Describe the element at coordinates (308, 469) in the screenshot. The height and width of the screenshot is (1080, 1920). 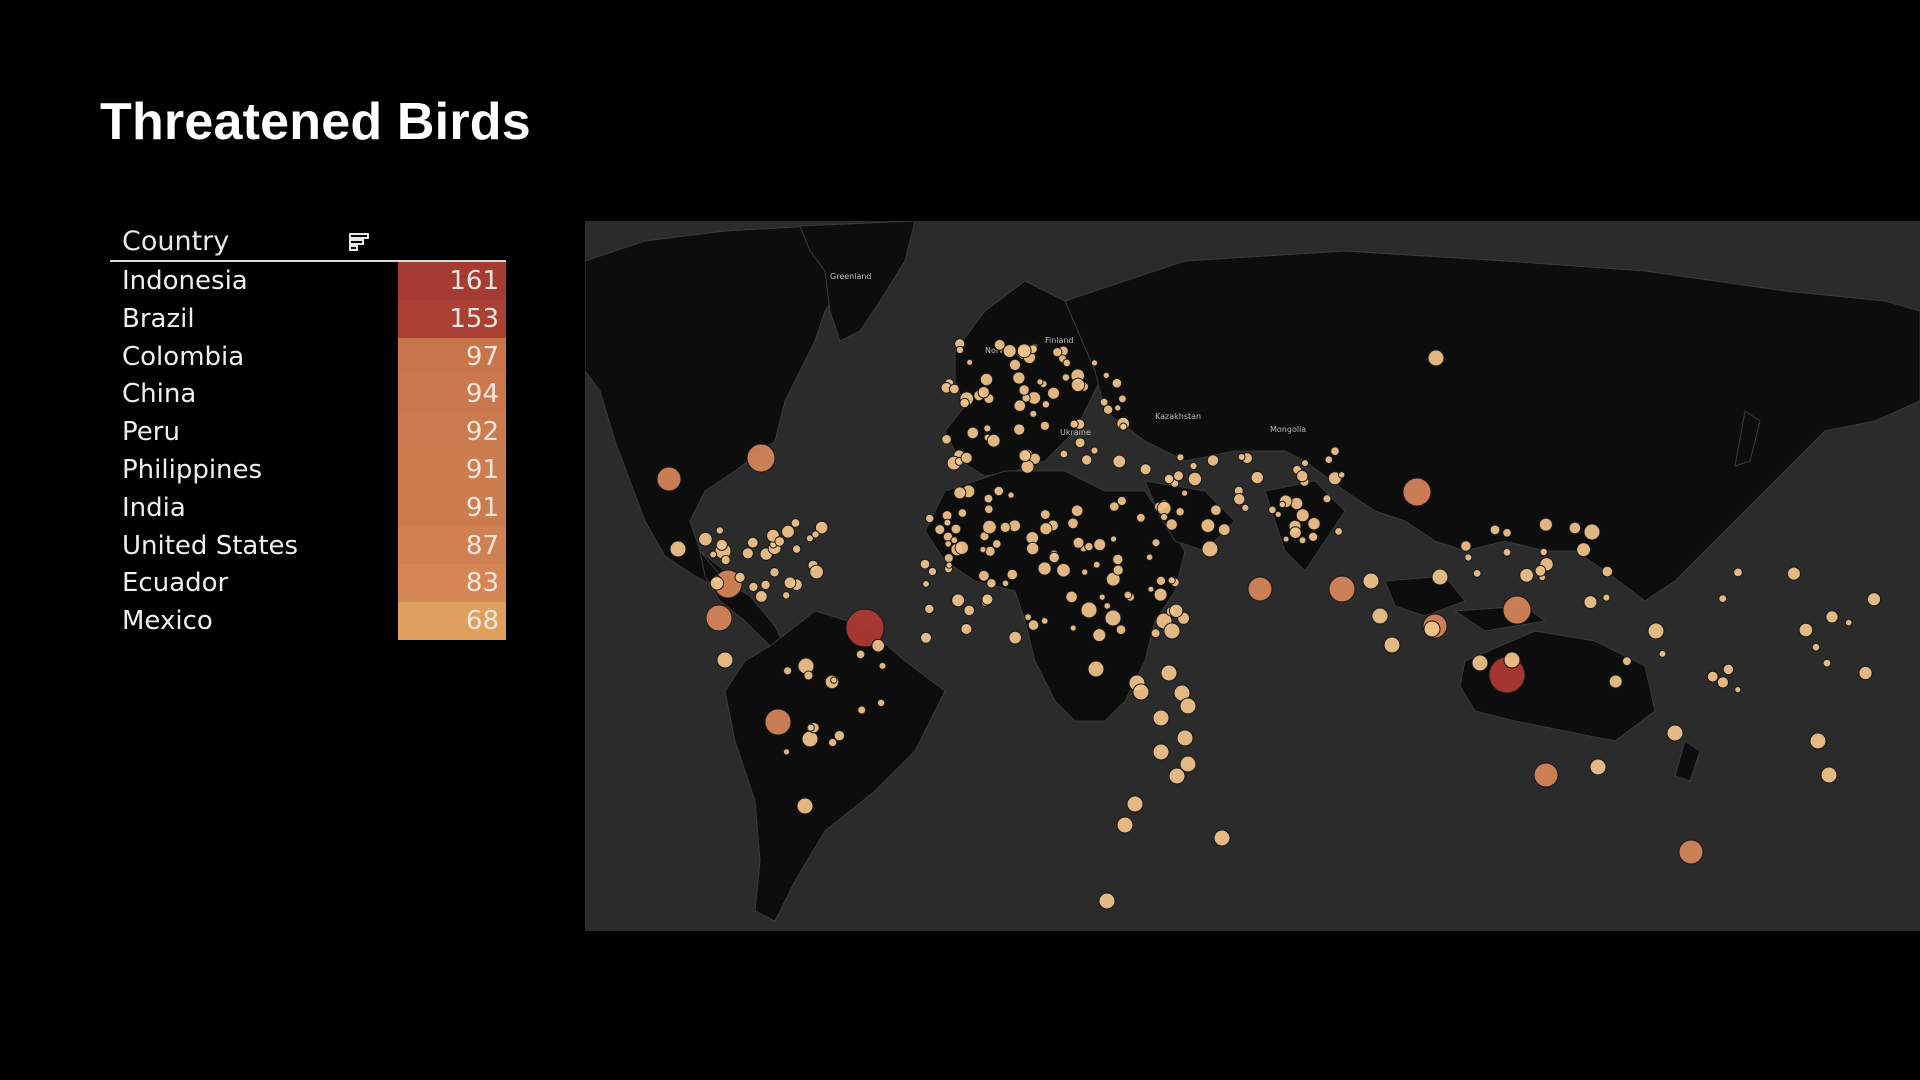
I see `table-row: Philippines 91` at that location.